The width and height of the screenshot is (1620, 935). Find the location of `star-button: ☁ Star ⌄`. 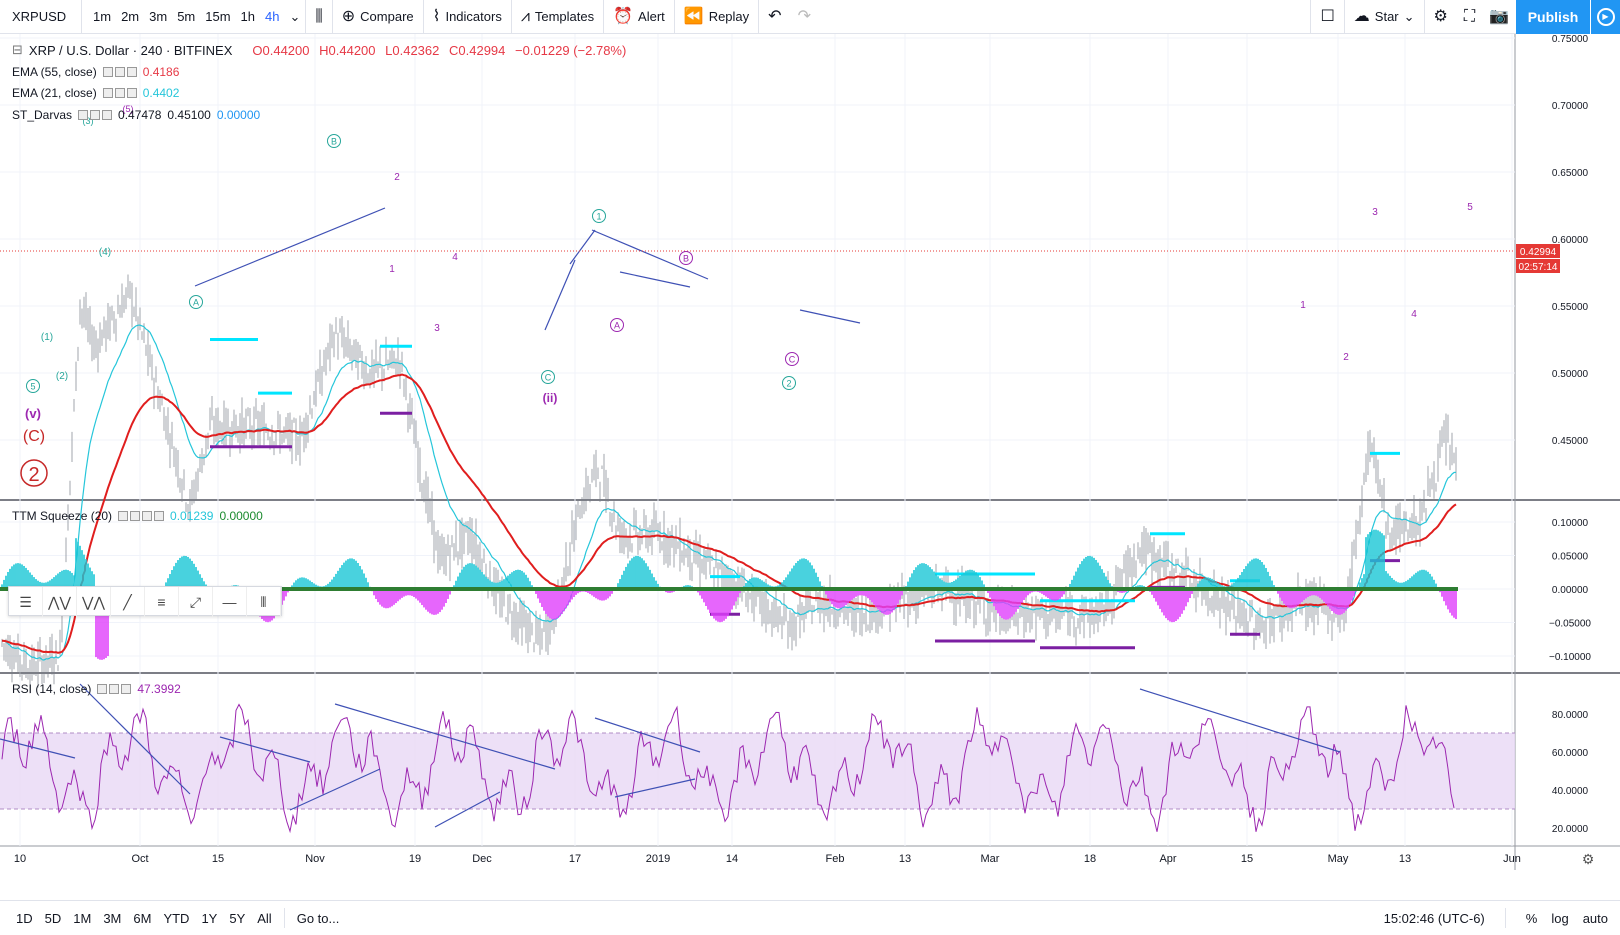

star-button: ☁ Star ⌄ is located at coordinates (1383, 17).